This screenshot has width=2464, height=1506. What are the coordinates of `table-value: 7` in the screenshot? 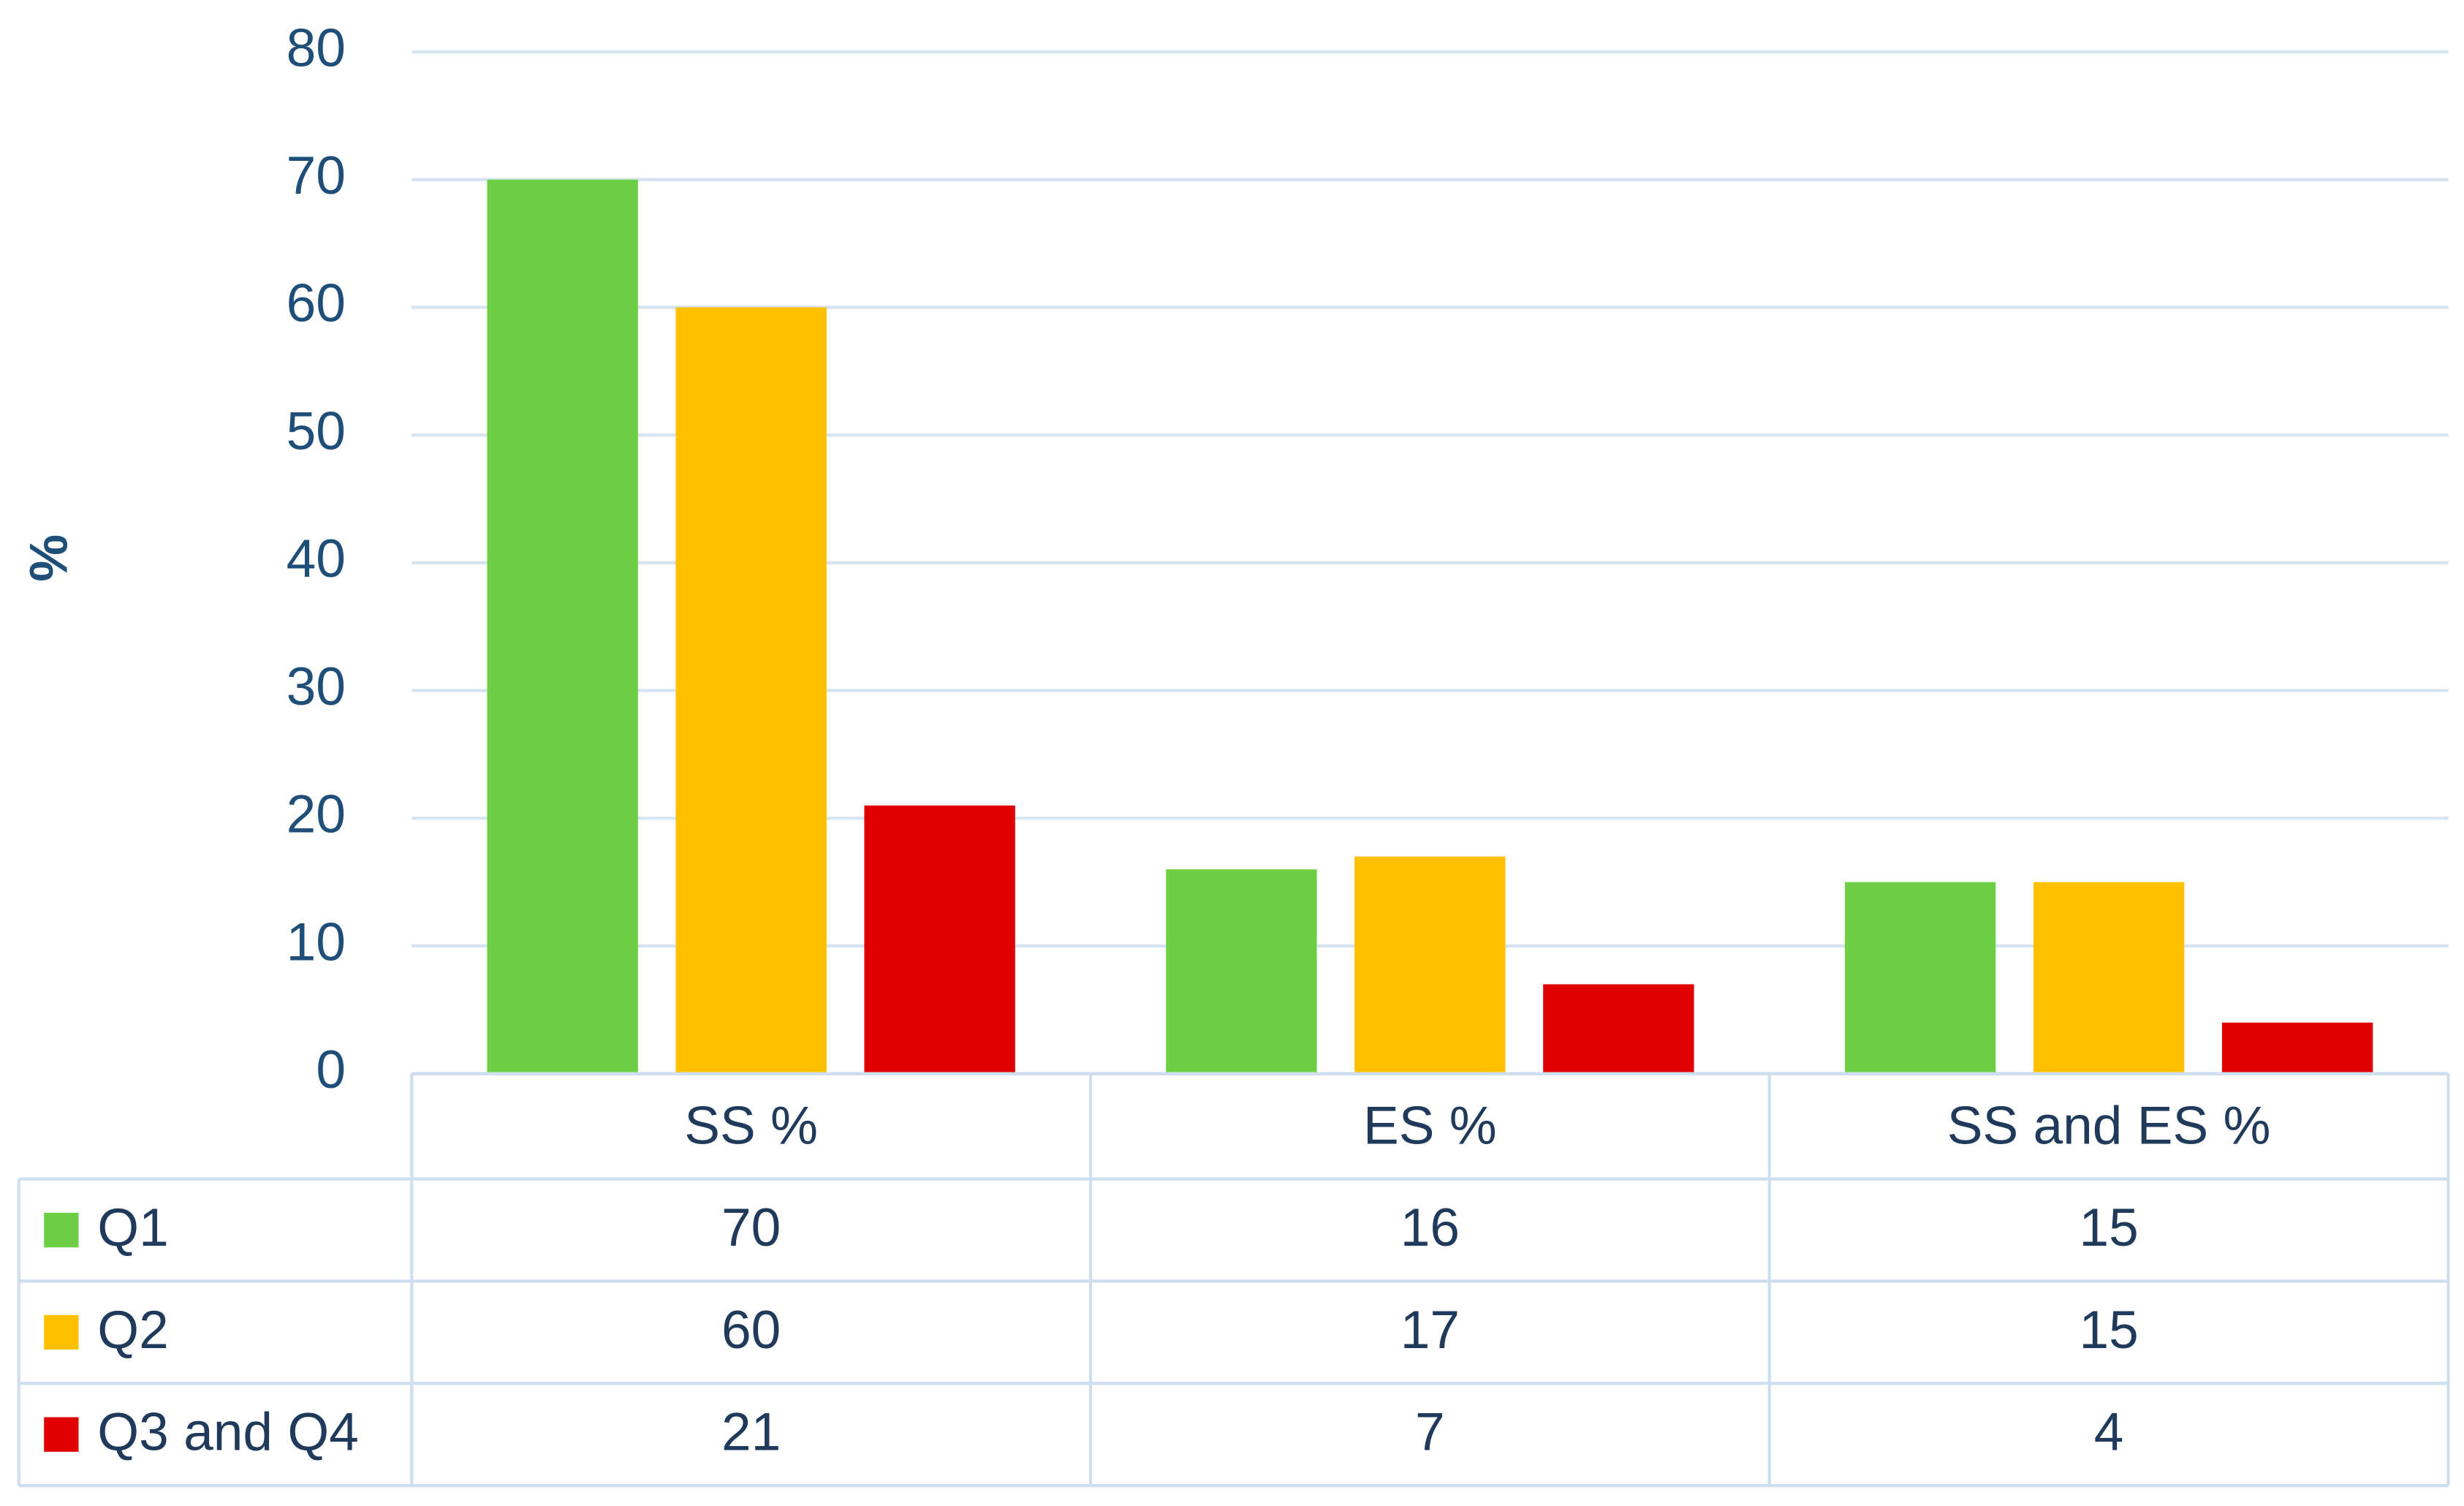 It's located at (1430, 1432).